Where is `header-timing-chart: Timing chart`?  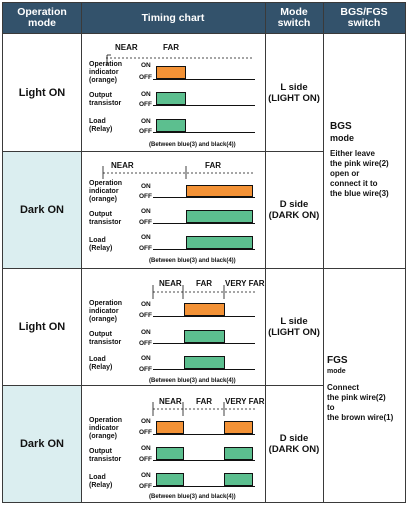
header-timing-chart: Timing chart is located at coordinates (173, 18).